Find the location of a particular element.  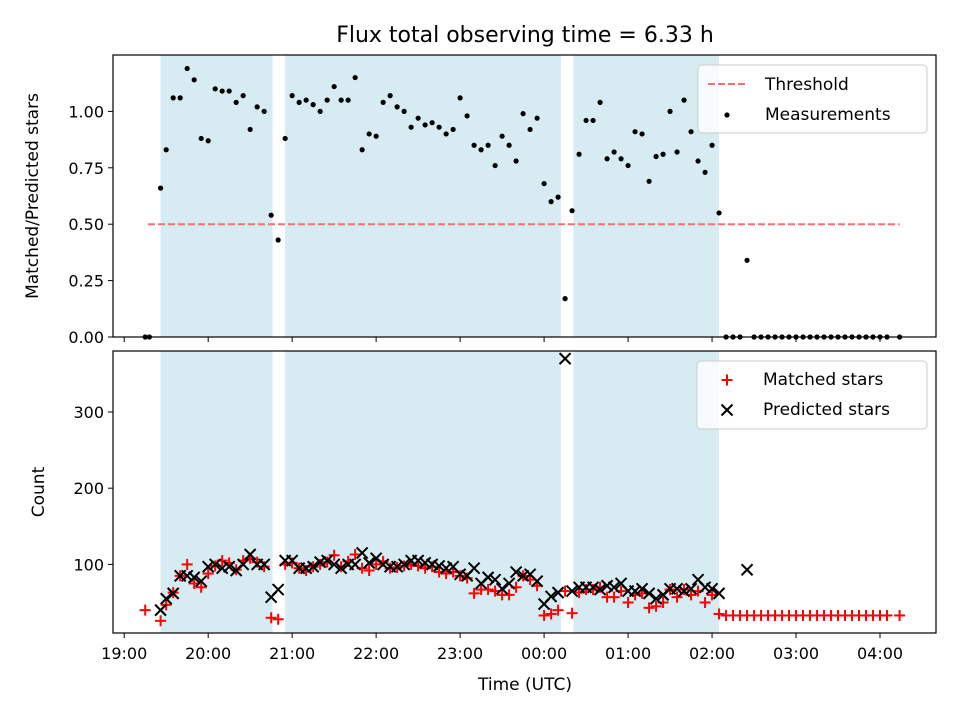

top-y-axis-label: Matched/Predicted stars is located at coordinates (33, 196).